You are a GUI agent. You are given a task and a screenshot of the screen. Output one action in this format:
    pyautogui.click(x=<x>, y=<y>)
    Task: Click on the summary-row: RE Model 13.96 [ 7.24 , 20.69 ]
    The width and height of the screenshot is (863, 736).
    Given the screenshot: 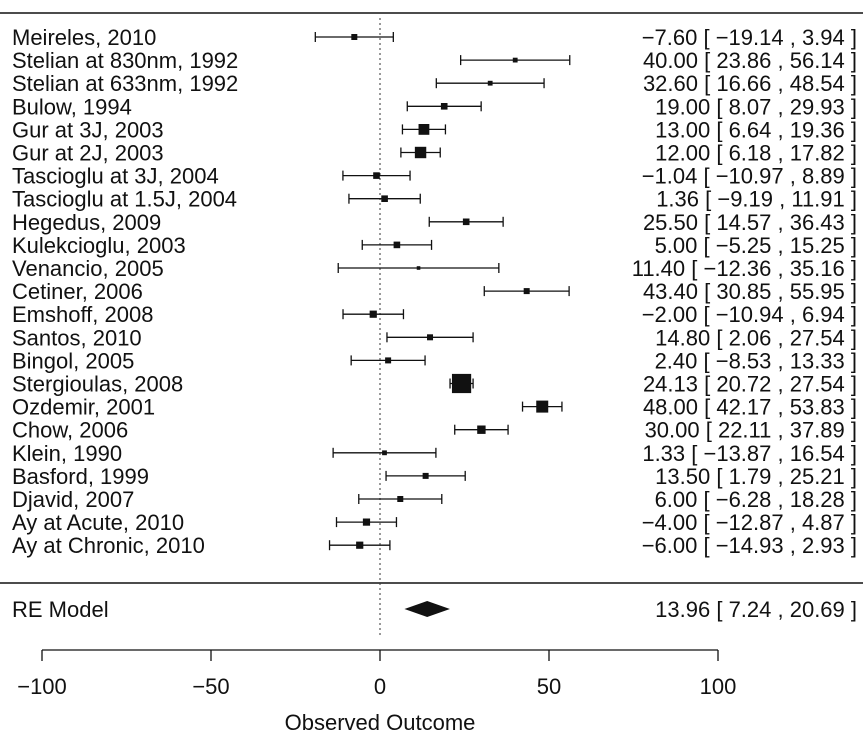 What is the action you would take?
    pyautogui.click(x=434, y=609)
    